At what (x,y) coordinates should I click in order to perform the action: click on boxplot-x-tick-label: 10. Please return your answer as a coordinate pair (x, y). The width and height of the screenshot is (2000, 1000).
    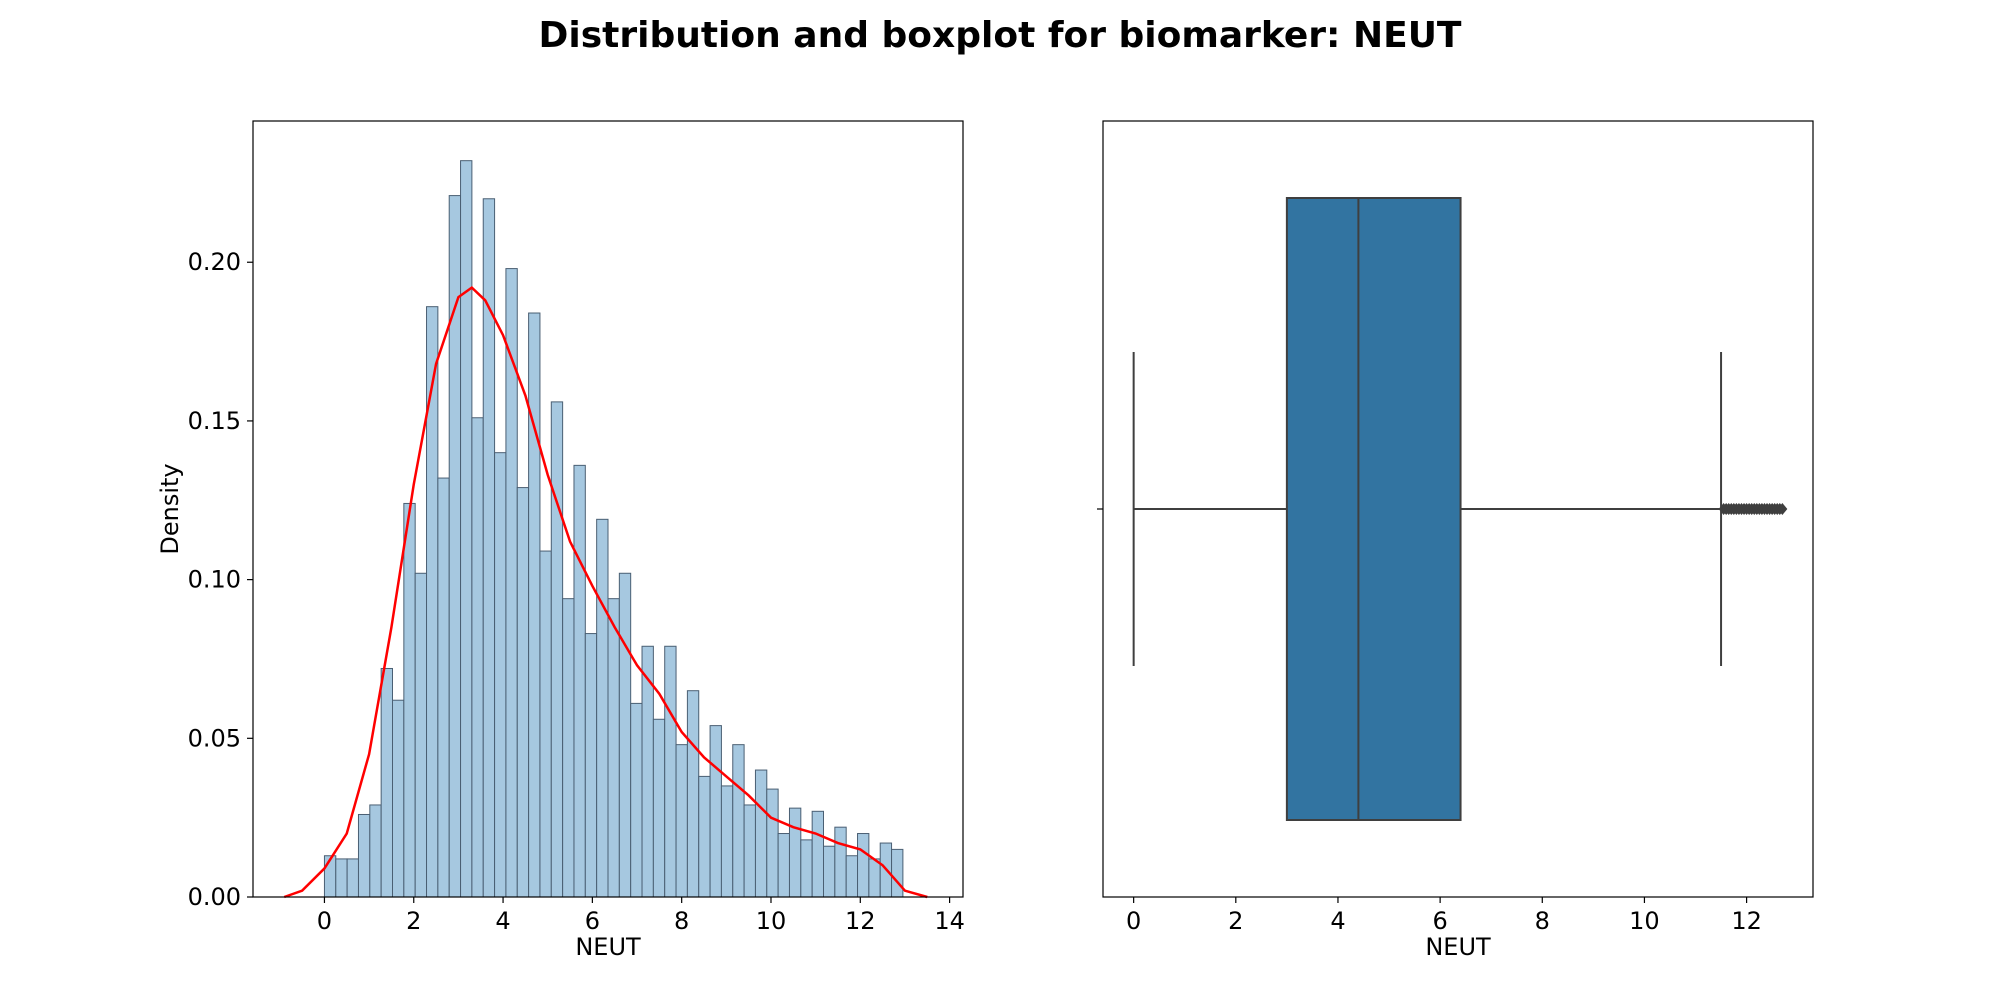
    Looking at the image, I should click on (1644, 921).